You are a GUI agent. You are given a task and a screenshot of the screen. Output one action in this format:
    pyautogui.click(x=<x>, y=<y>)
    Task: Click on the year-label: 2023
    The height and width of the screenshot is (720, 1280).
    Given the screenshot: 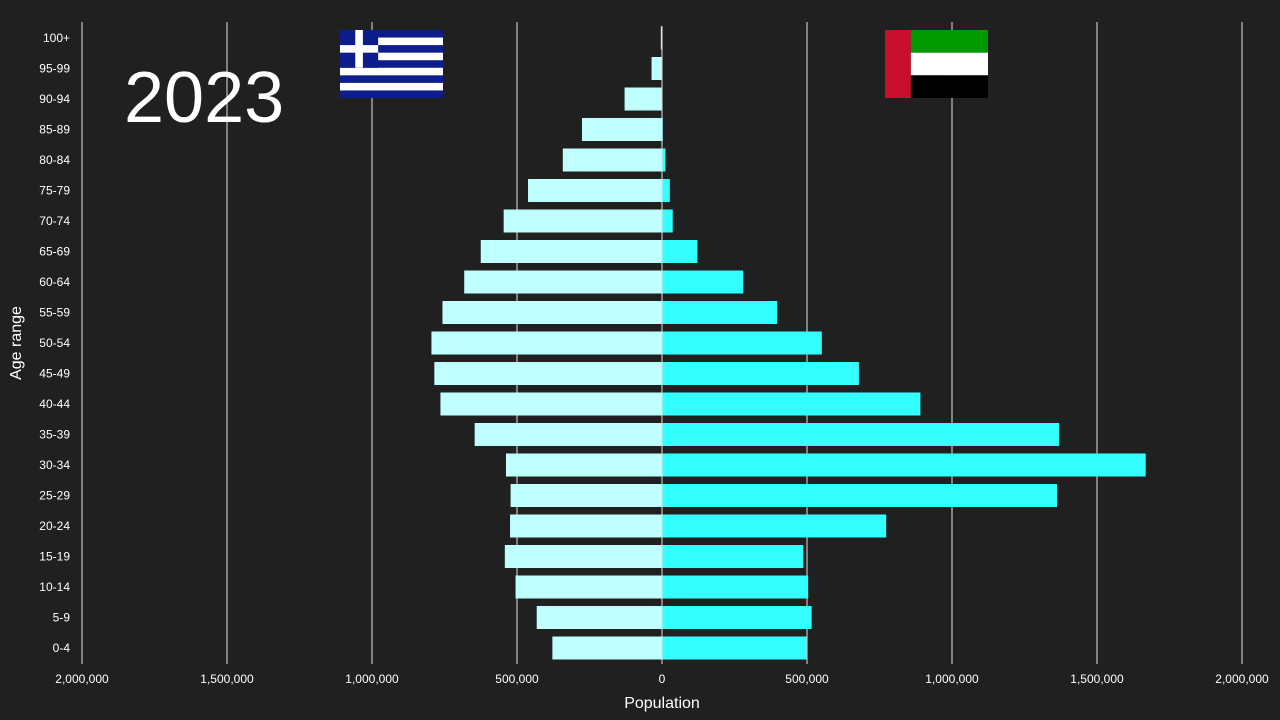 What is the action you would take?
    pyautogui.click(x=204, y=98)
    